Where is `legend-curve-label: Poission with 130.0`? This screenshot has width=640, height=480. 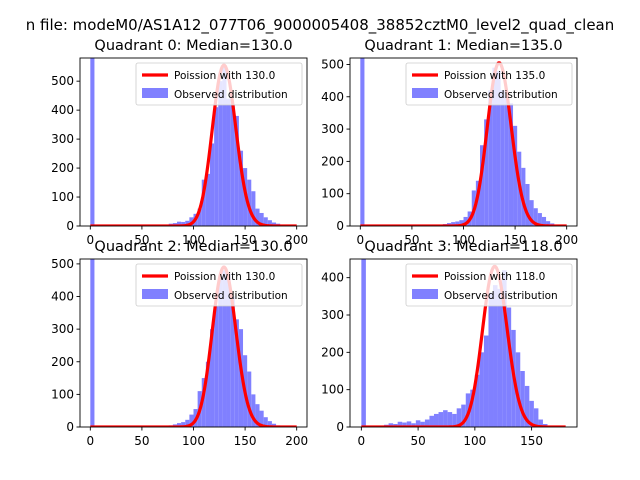 legend-curve-label: Poission with 130.0 is located at coordinates (224, 76).